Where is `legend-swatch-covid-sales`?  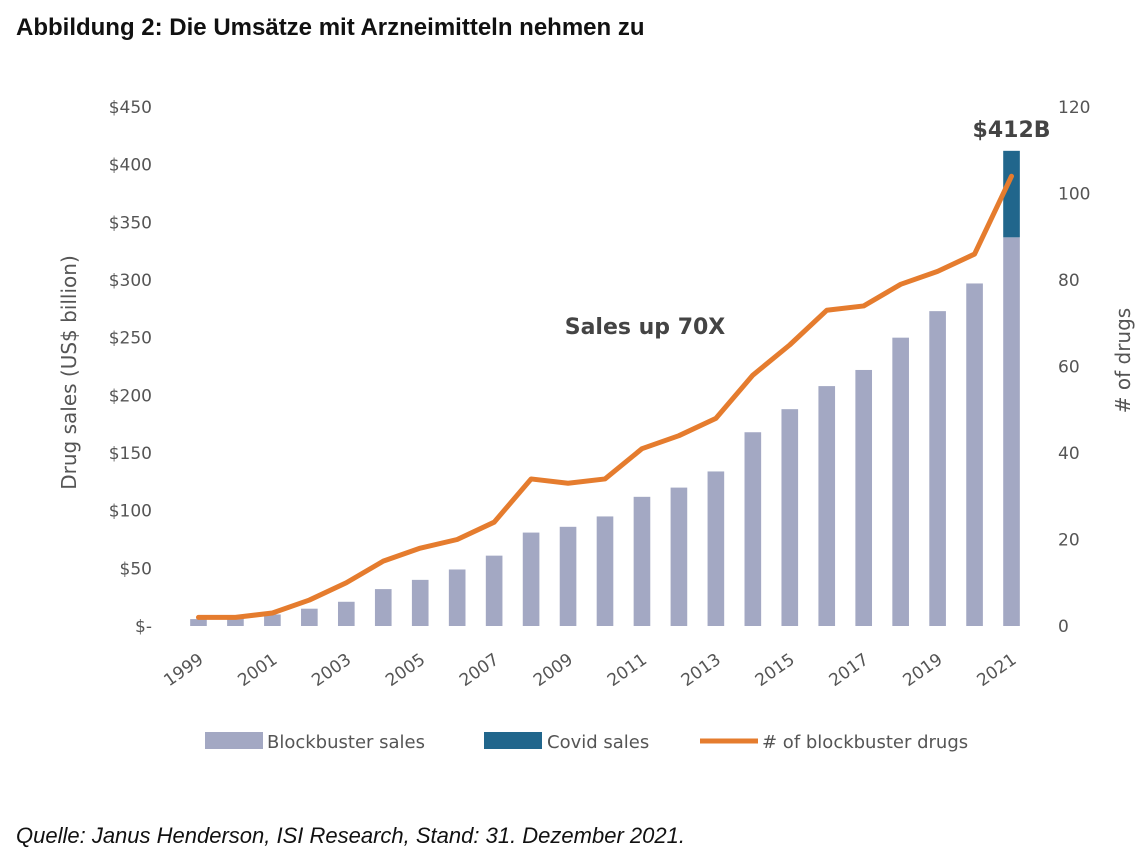
legend-swatch-covid-sales is located at coordinates (513, 740).